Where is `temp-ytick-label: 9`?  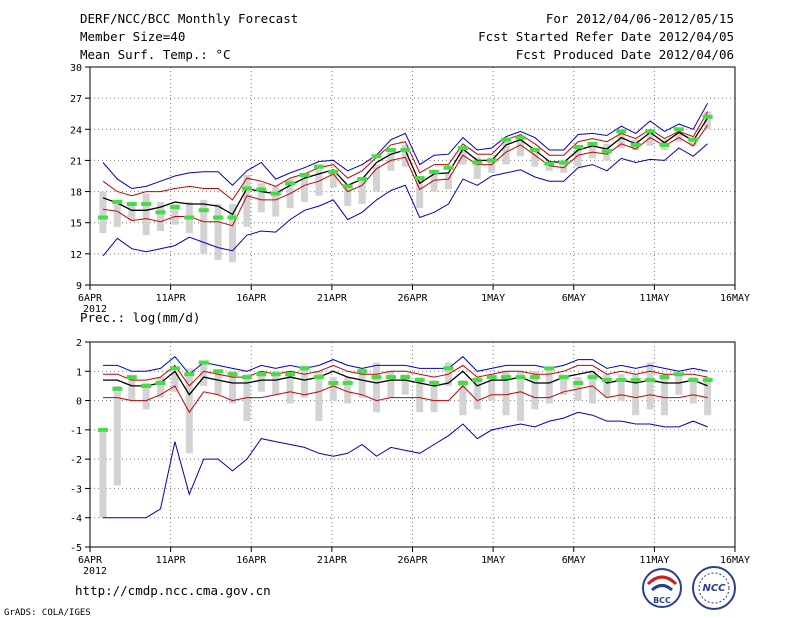 temp-ytick-label: 9 is located at coordinates (79, 286).